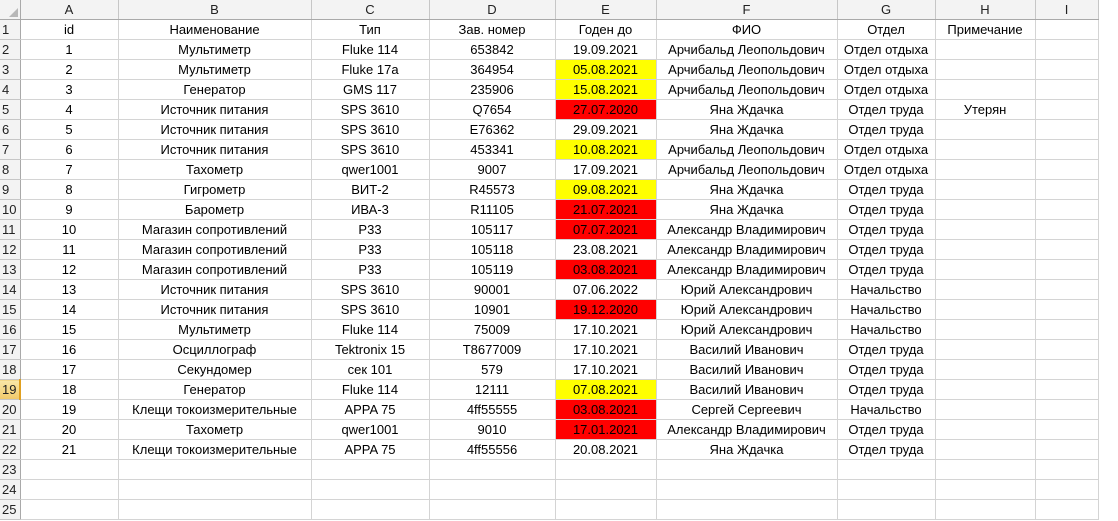 Image resolution: width=1118 pixels, height=521 pixels. Describe the element at coordinates (606, 269) in the screenshot. I see `cell-valid-until-expired: 03.08.2021` at that location.